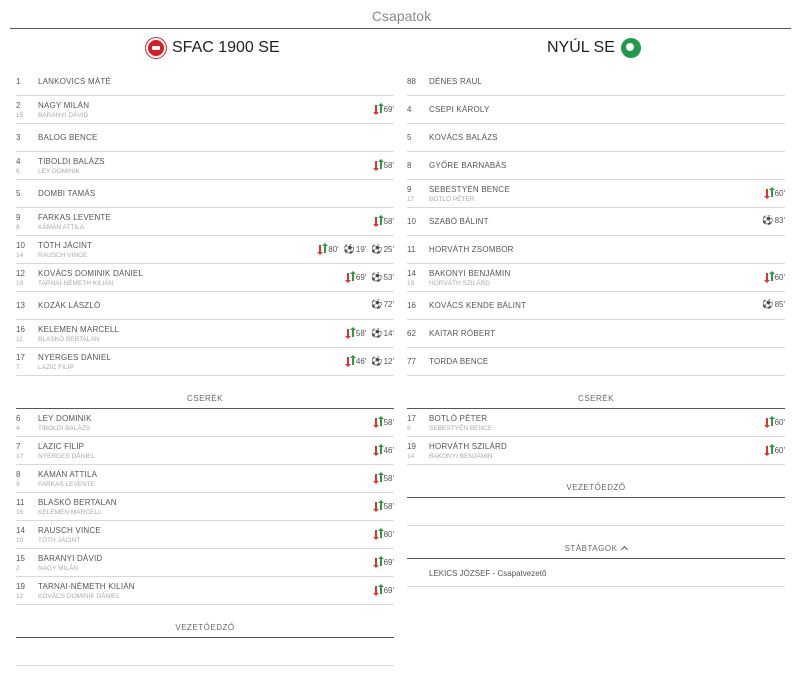  I want to click on substitute-name: LAZIC FILIP, so click(56, 367).